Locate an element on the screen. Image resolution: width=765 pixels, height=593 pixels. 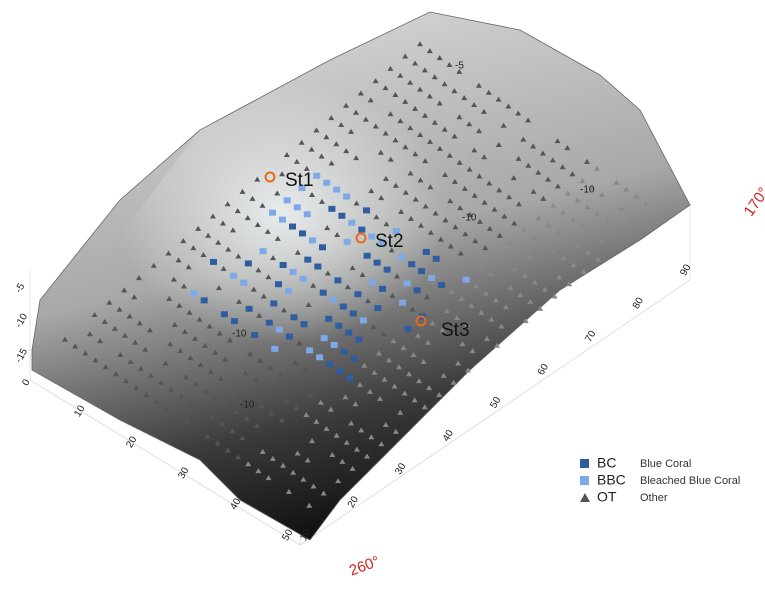
right-tick-label: 10 is located at coordinates (305, 535).